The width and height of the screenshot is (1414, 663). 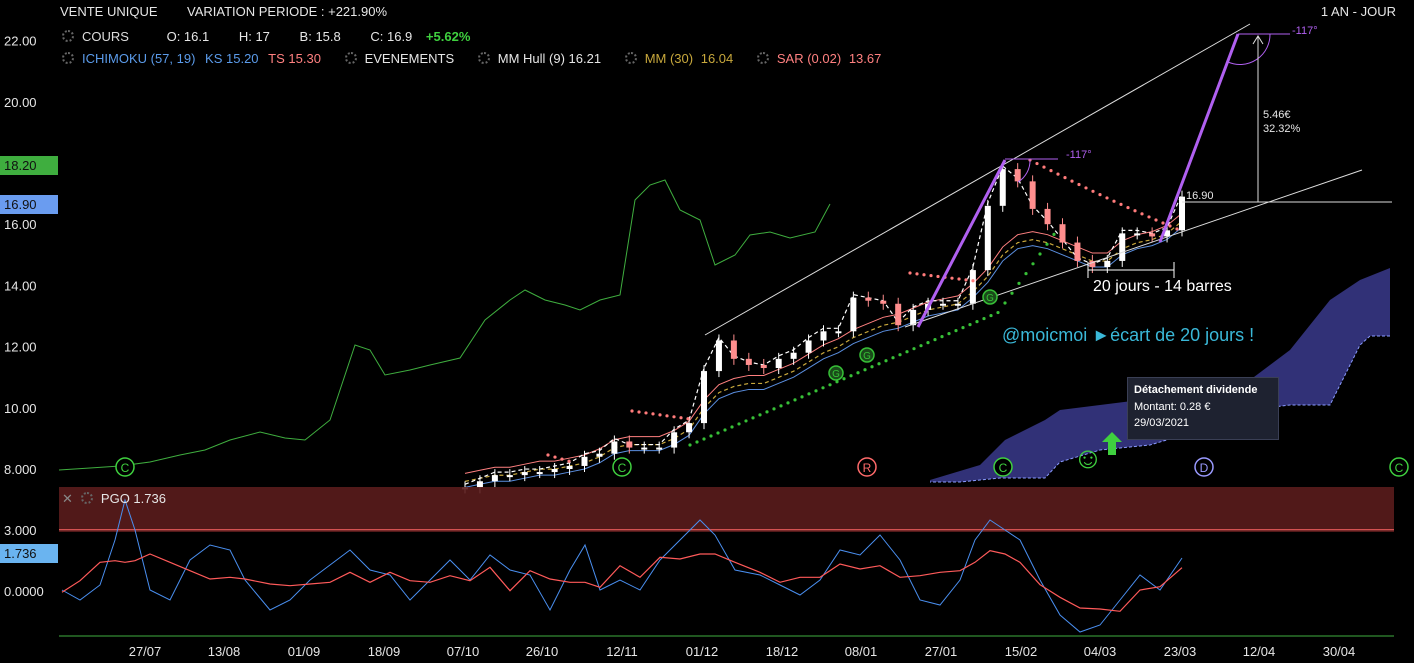 What do you see at coordinates (483, 58) in the screenshot?
I see `hull-gear-icon` at bounding box center [483, 58].